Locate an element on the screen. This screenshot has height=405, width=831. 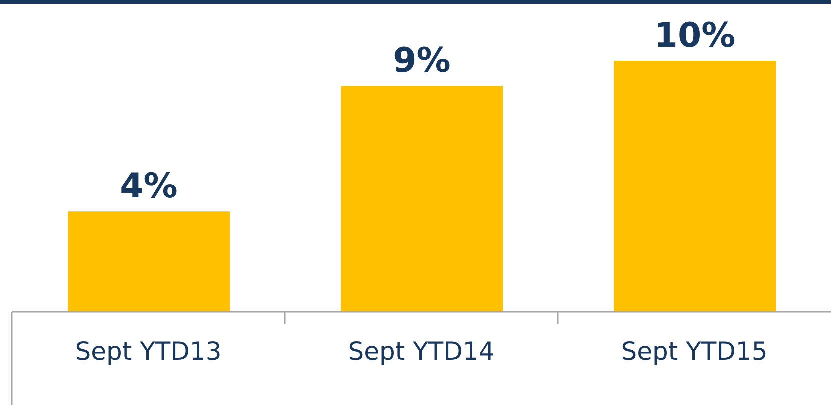
data-label: 10% is located at coordinates (695, 36).